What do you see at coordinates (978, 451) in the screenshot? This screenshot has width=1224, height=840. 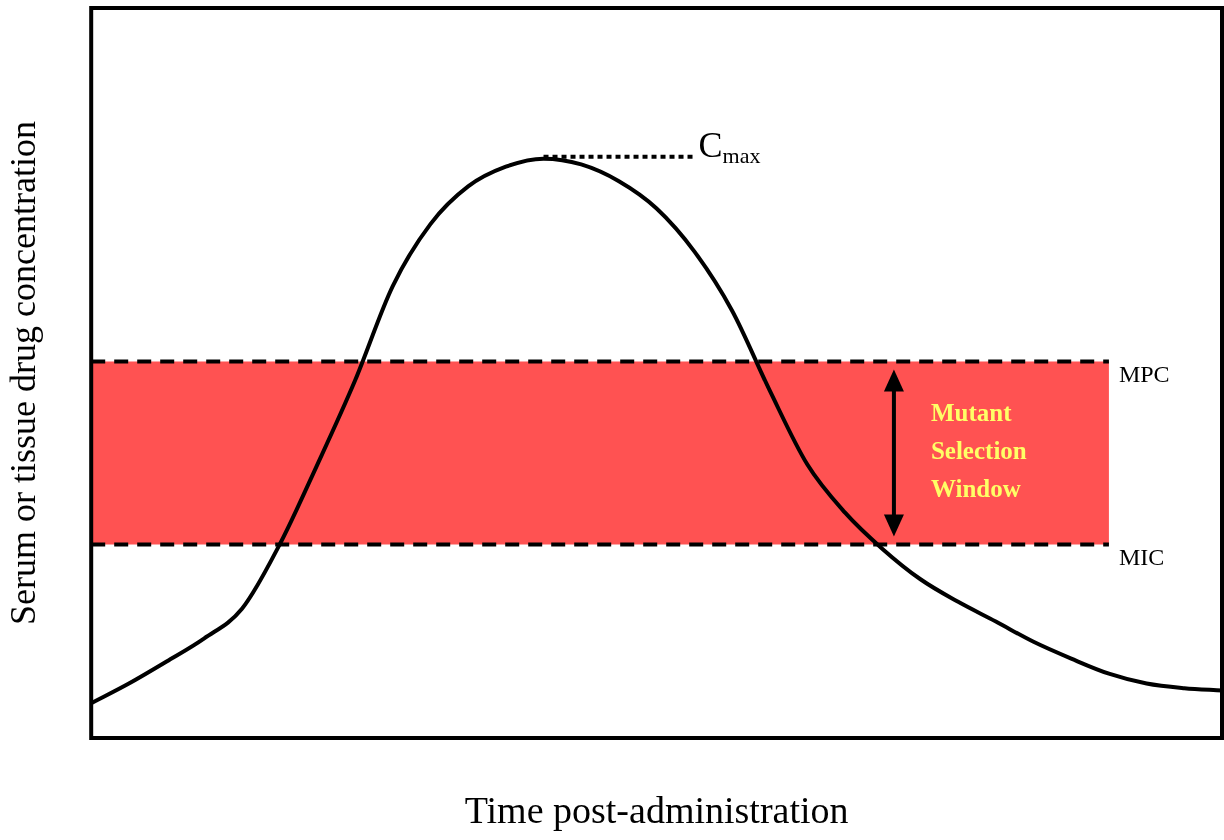 I see `band-label: Mutant Selection Window` at bounding box center [978, 451].